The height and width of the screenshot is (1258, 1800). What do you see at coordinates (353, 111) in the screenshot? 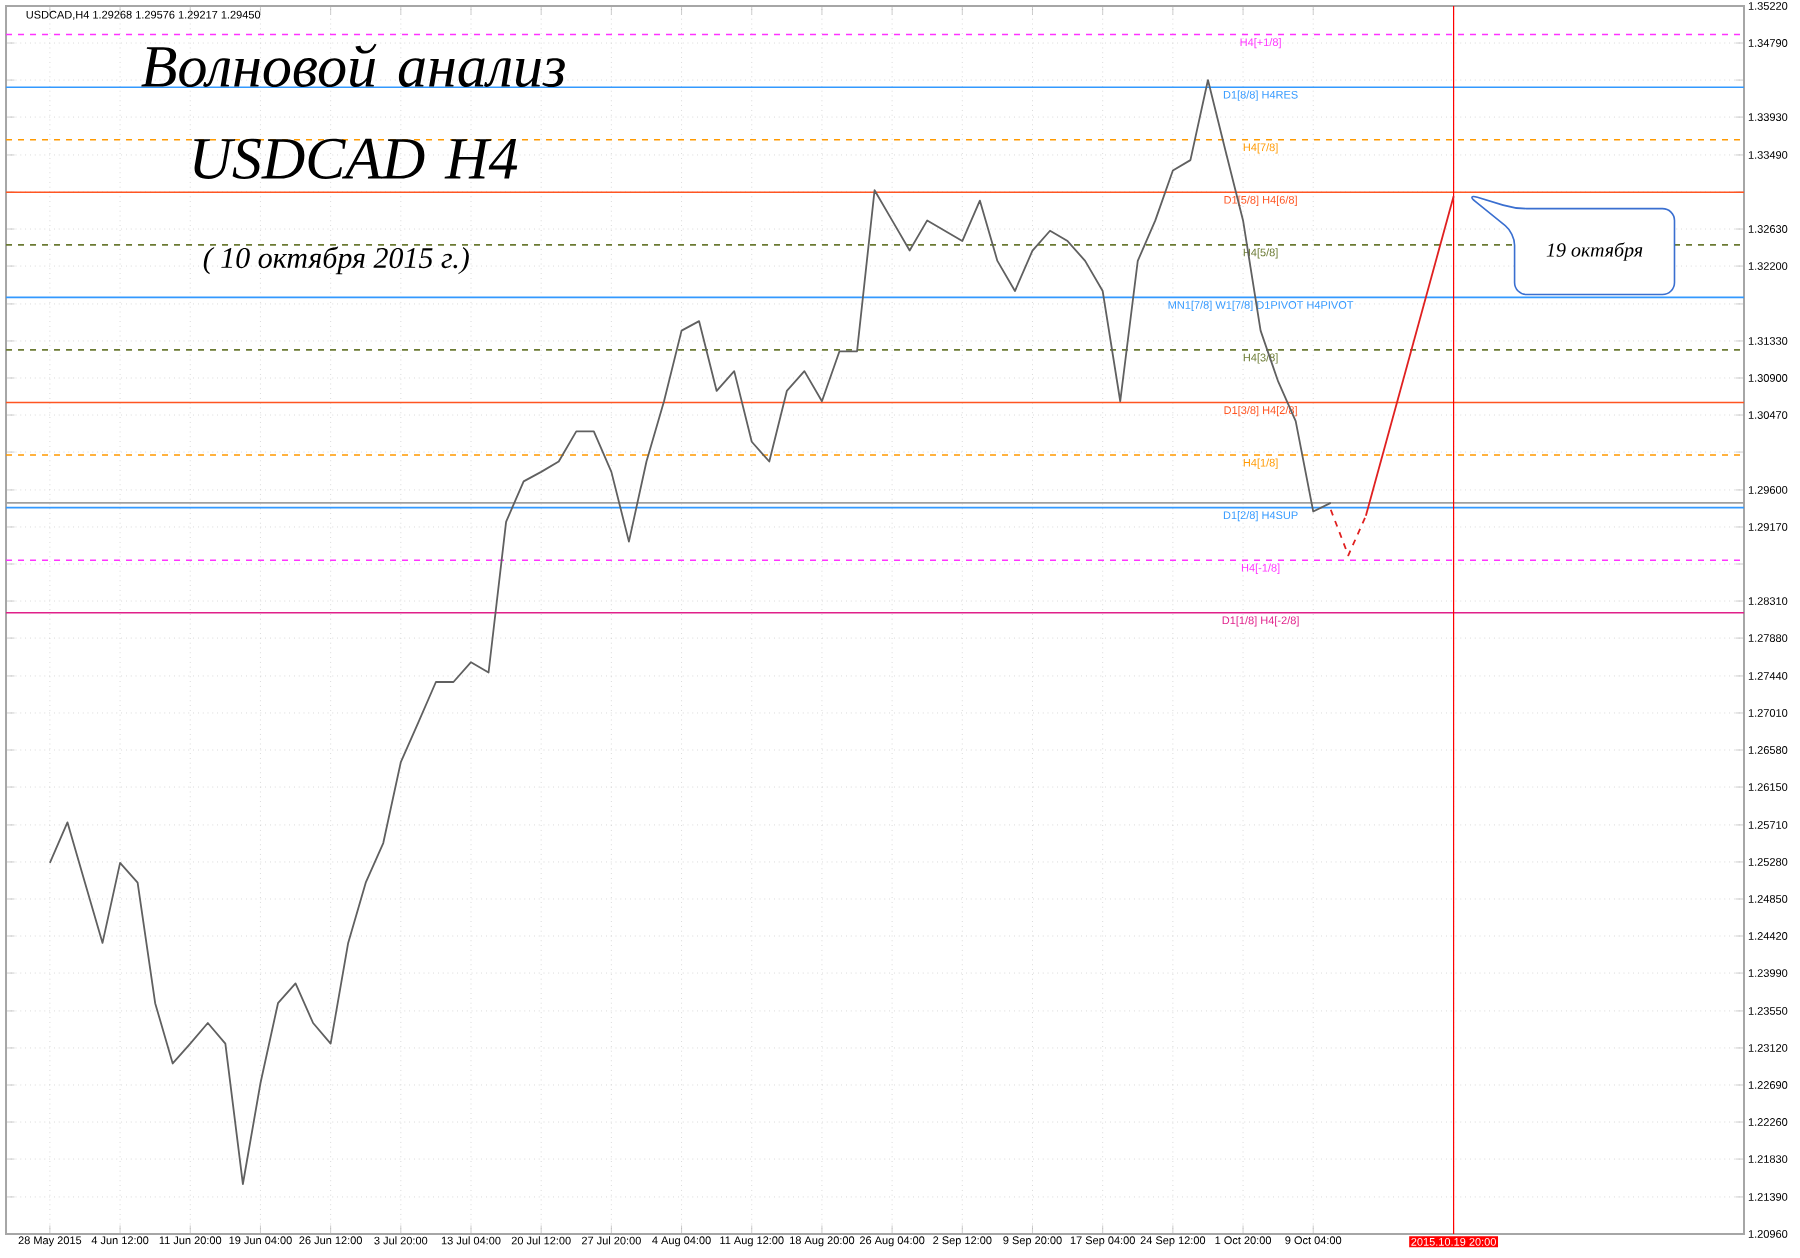
I see `text: Волновой анализ USDCAD H4` at bounding box center [353, 111].